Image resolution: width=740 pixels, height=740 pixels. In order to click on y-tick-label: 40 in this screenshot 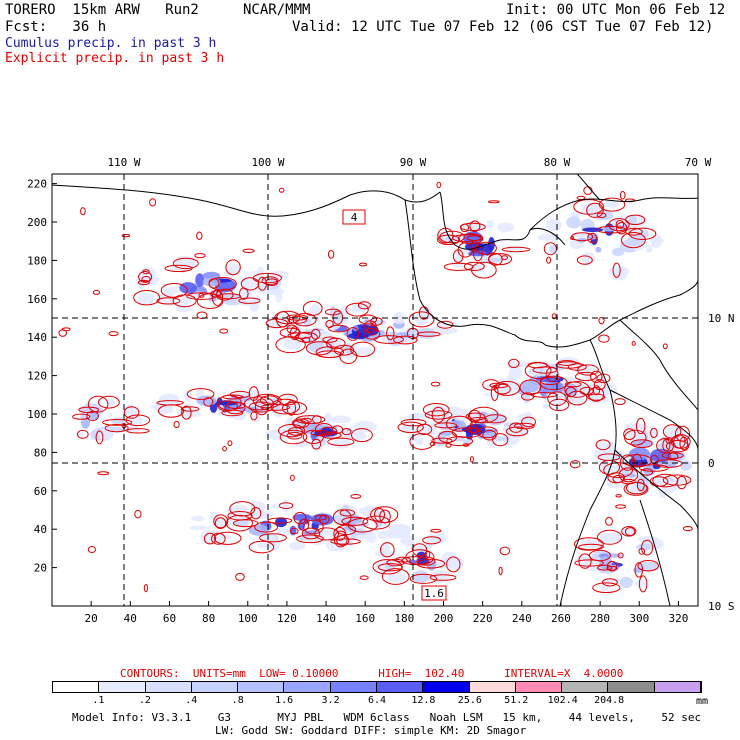, I will do `click(40, 529)`.